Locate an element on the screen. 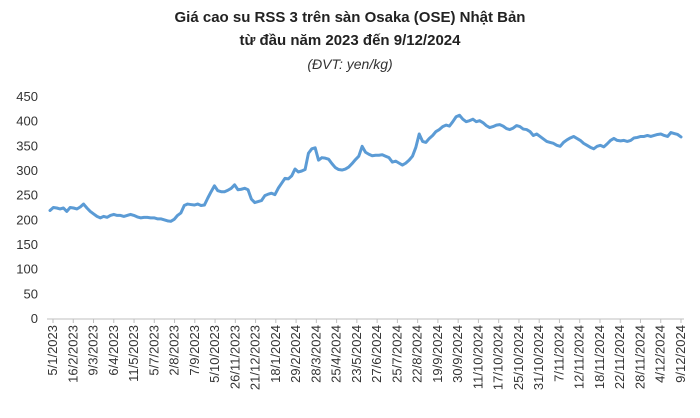  x-tick-label: 26/11/2023 is located at coordinates (234, 357).